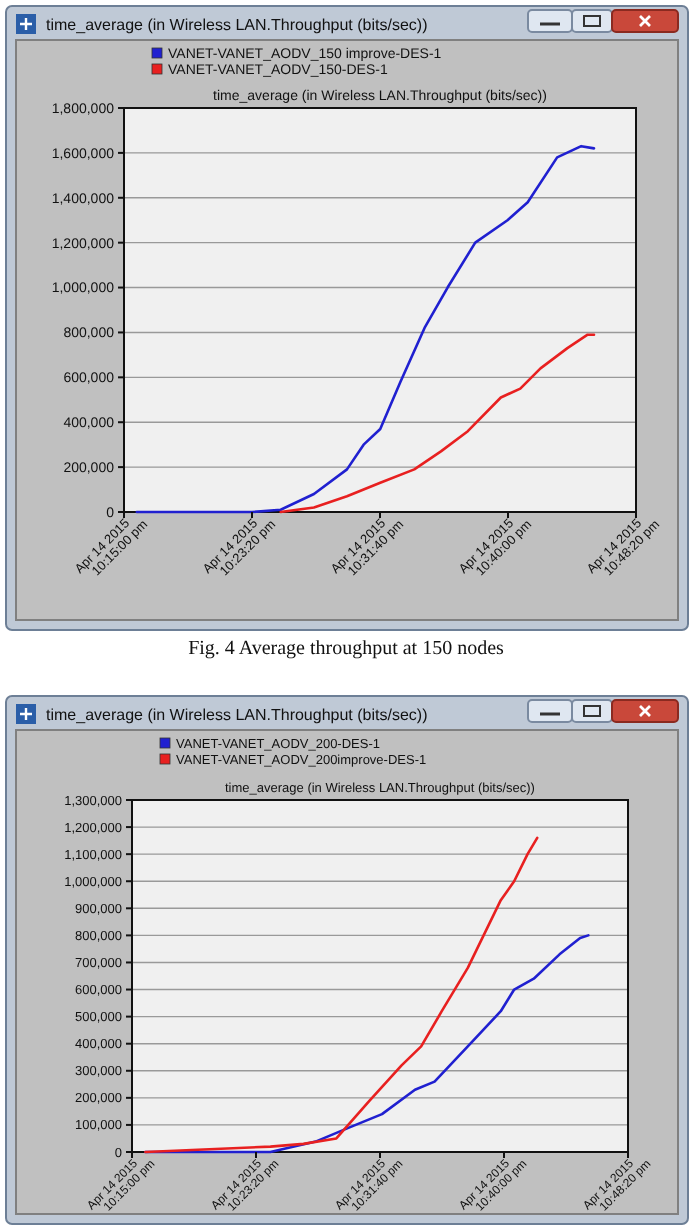  I want to click on caption: Fig. 4 Average throughput at 150 nodes, so click(346, 649).